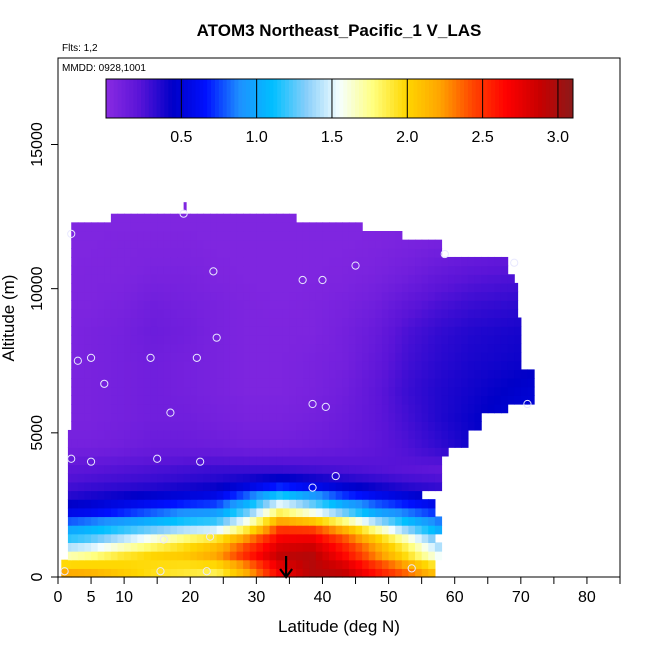 The height and width of the screenshot is (650, 650). I want to click on sample-marker, so click(91, 357).